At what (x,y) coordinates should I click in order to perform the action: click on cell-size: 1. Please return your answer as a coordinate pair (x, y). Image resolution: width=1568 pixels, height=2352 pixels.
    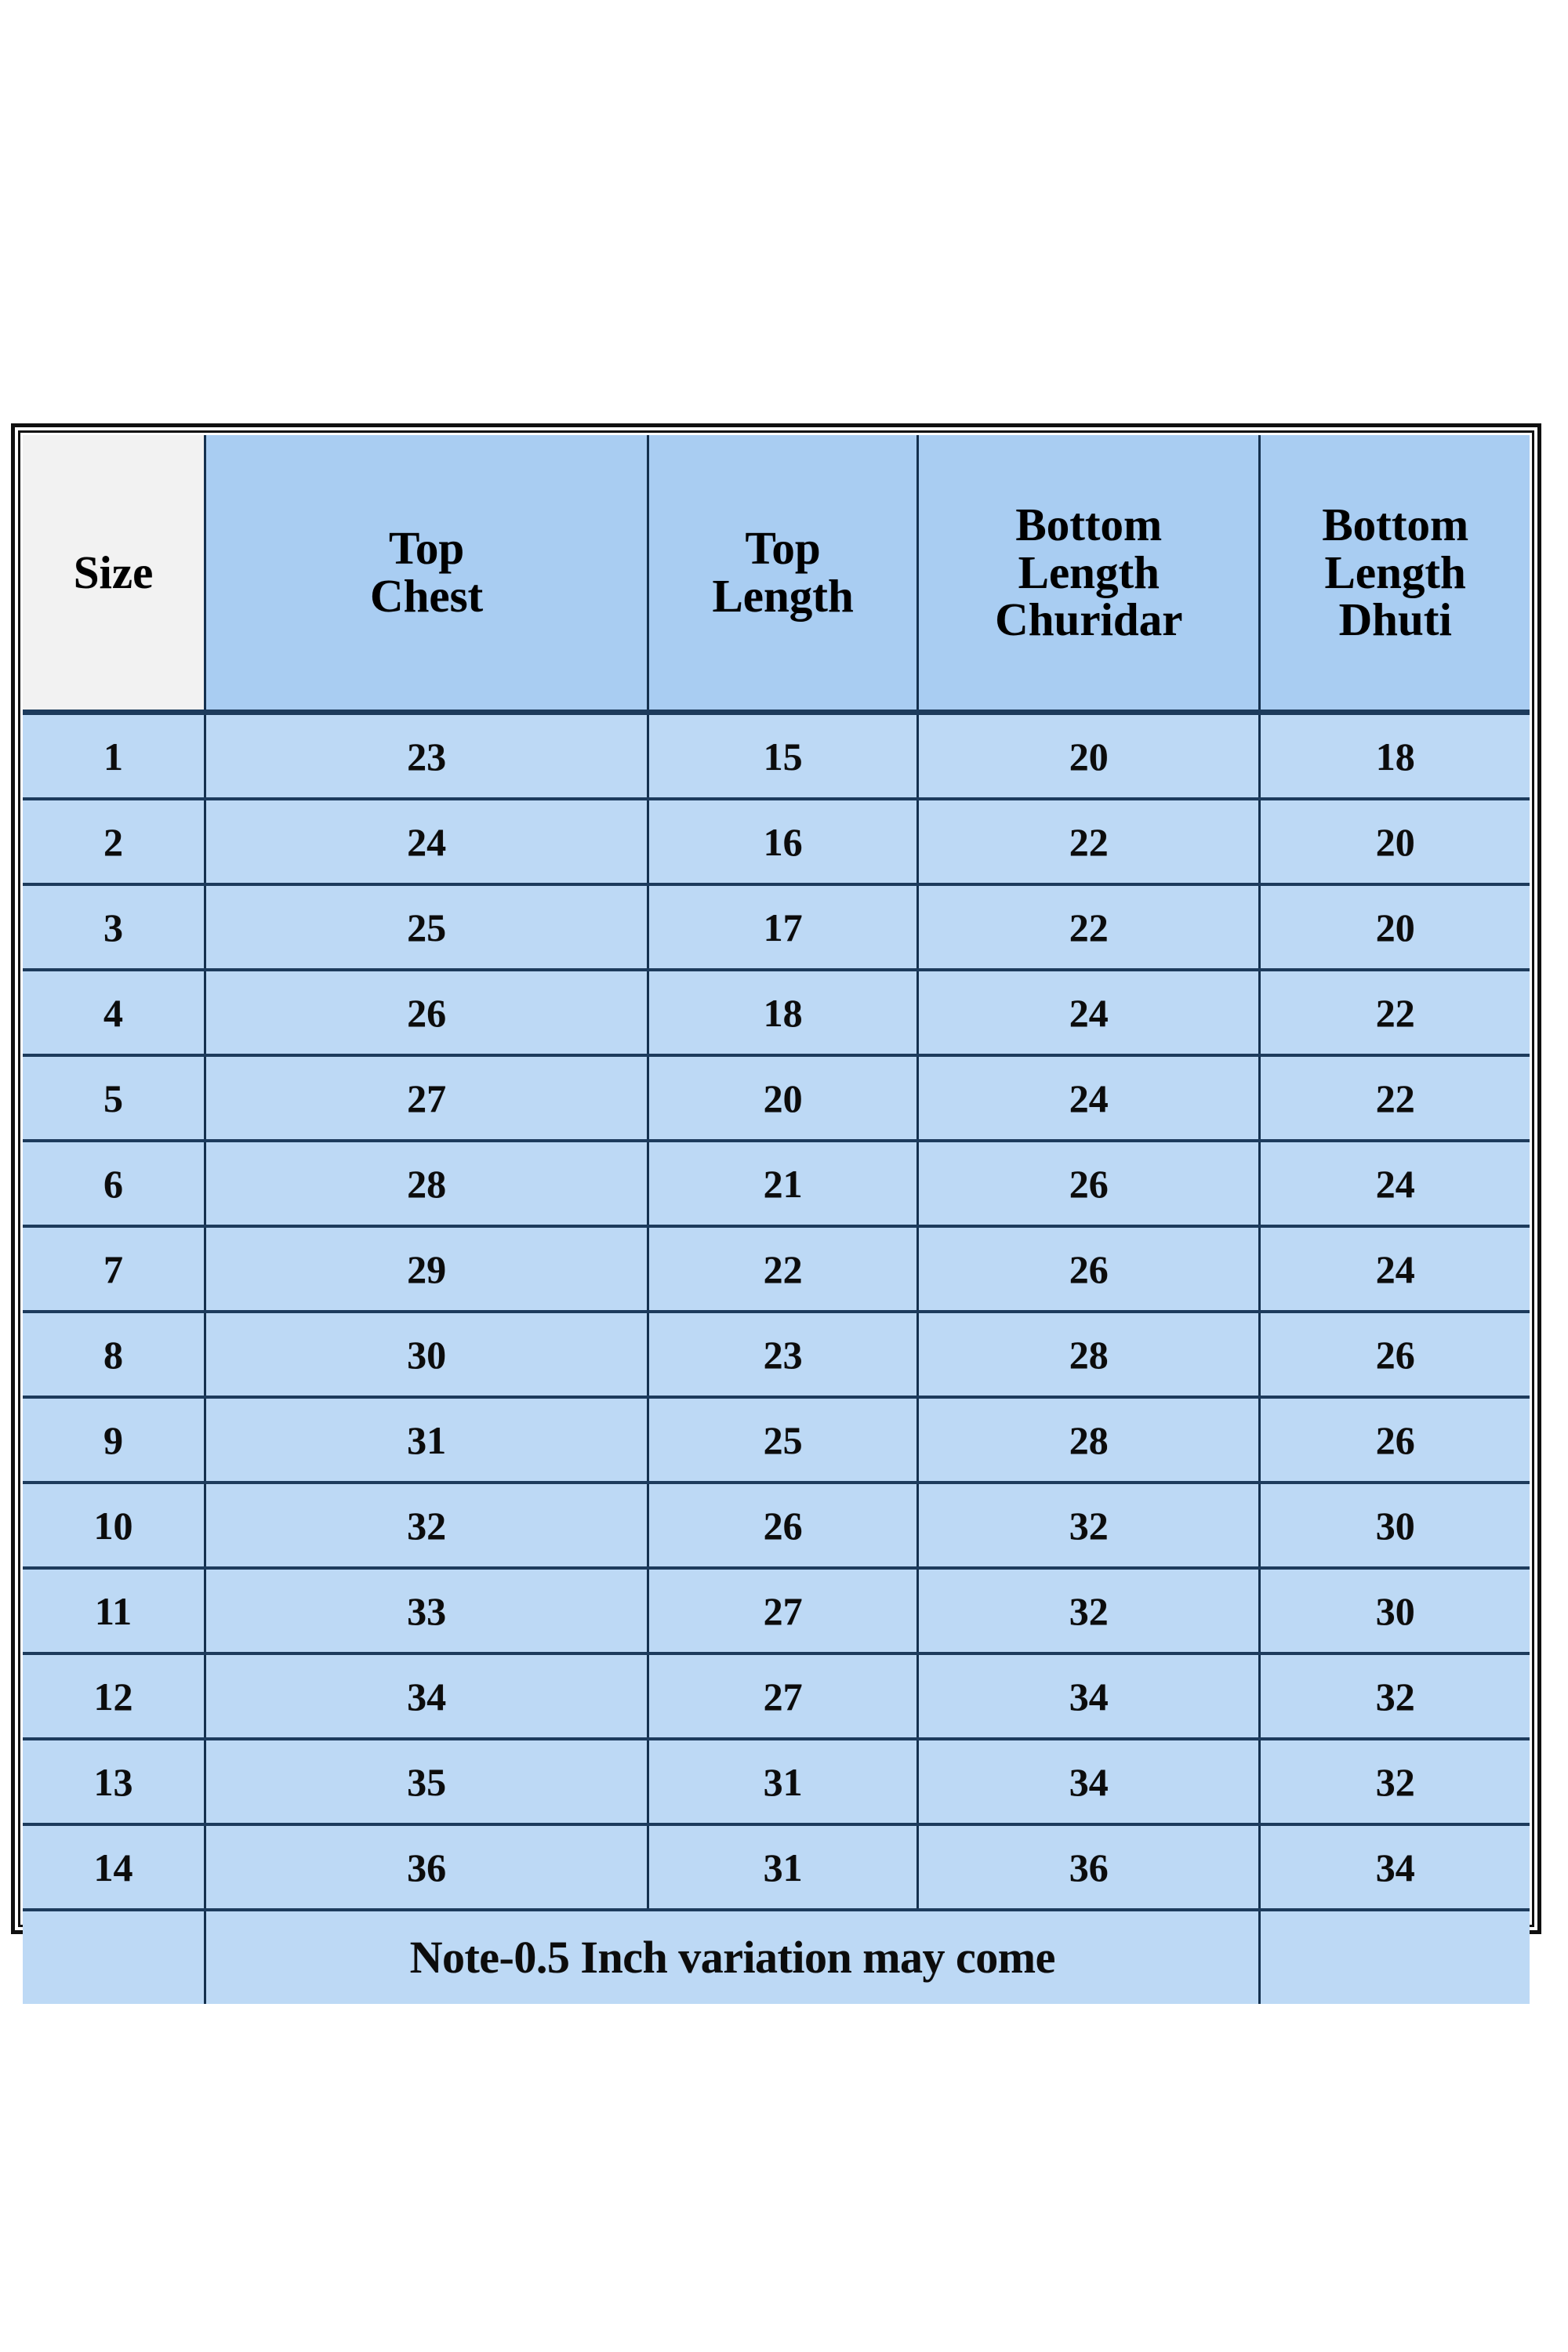
    Looking at the image, I should click on (115, 755).